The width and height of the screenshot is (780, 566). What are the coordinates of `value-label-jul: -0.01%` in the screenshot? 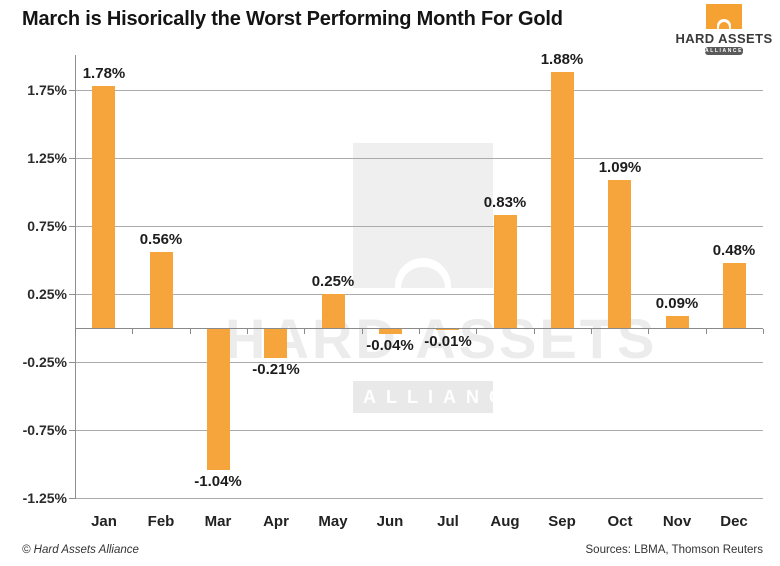 It's located at (448, 341).